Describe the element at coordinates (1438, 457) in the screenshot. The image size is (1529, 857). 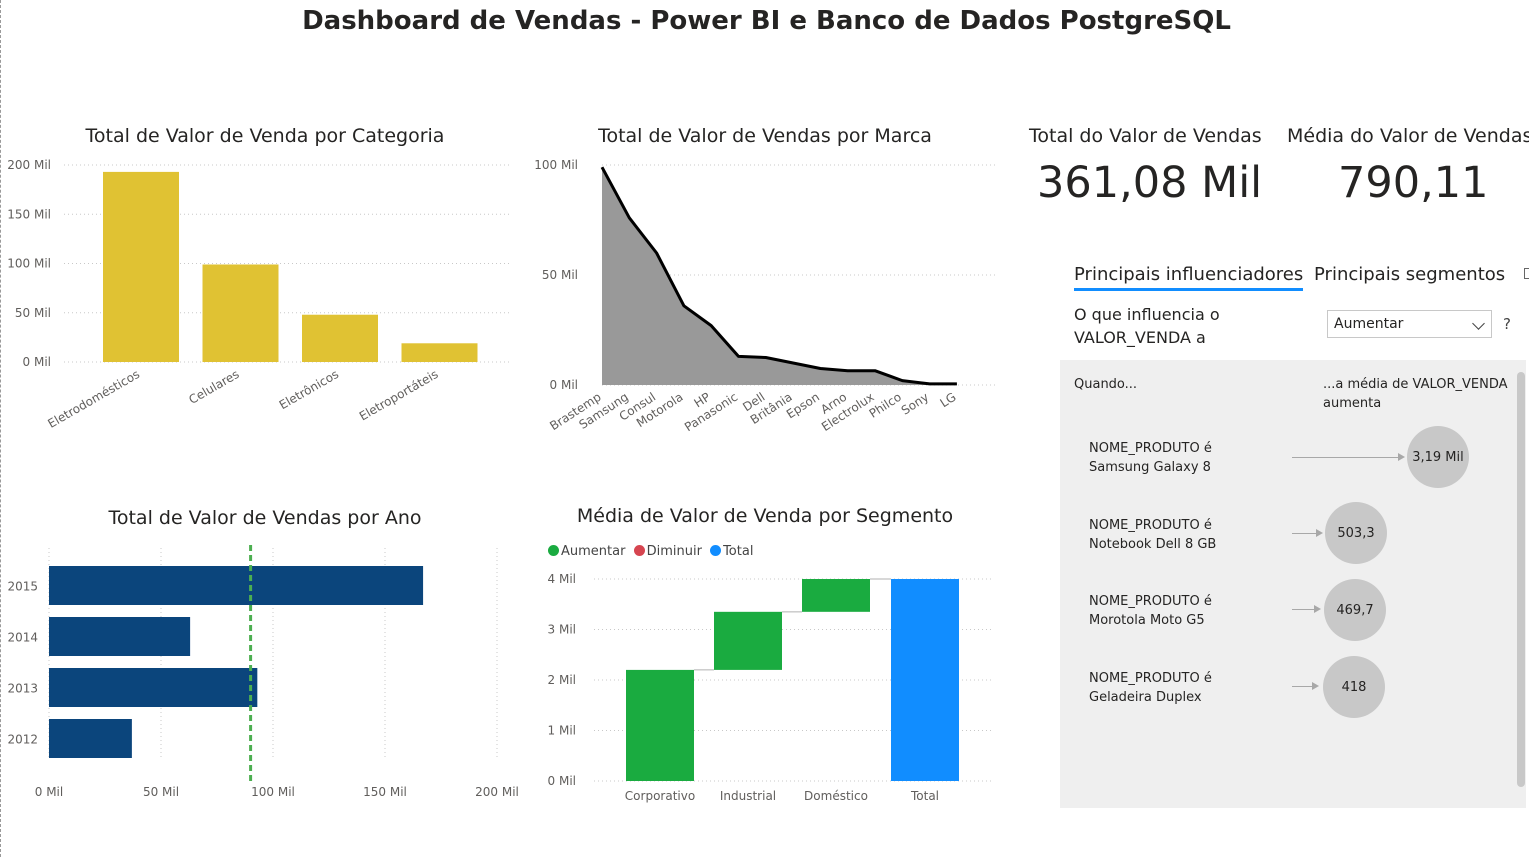
I see `ki-bubble: 3,19 Mil` at that location.